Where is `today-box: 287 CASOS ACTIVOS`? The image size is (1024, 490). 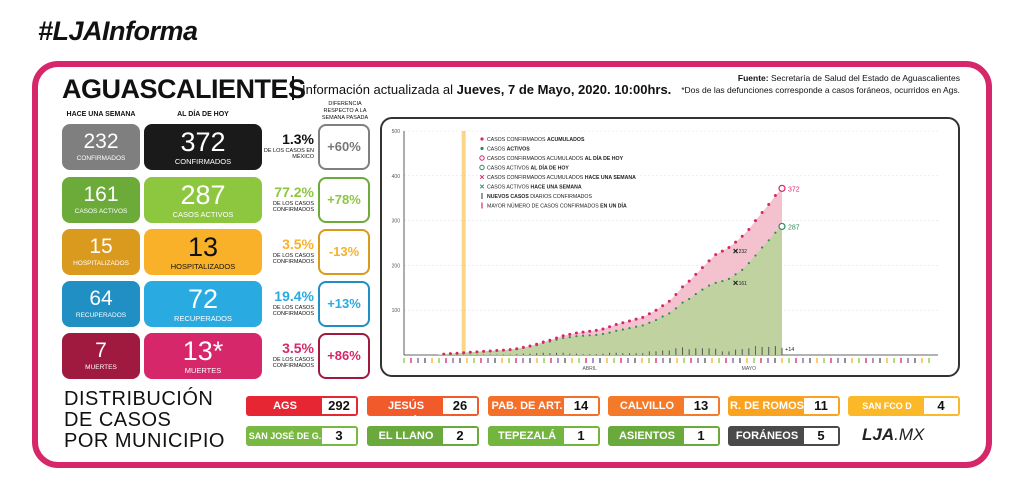
today-box: 287 CASOS ACTIVOS is located at coordinates (203, 200).